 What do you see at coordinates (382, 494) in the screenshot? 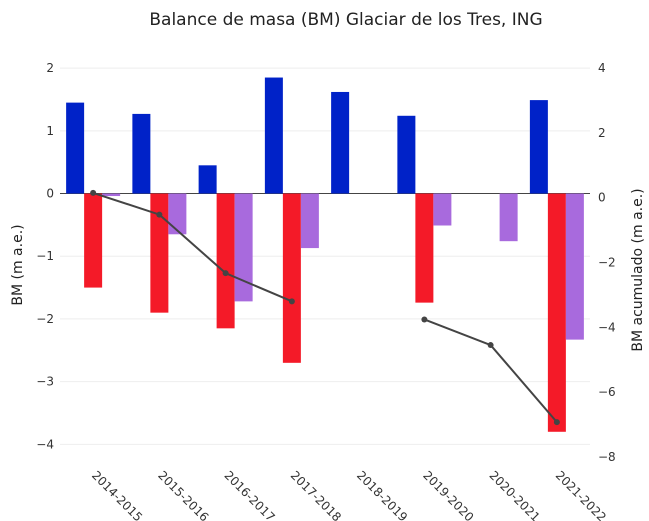
I see `x-tick-label: 2018-2019` at bounding box center [382, 494].